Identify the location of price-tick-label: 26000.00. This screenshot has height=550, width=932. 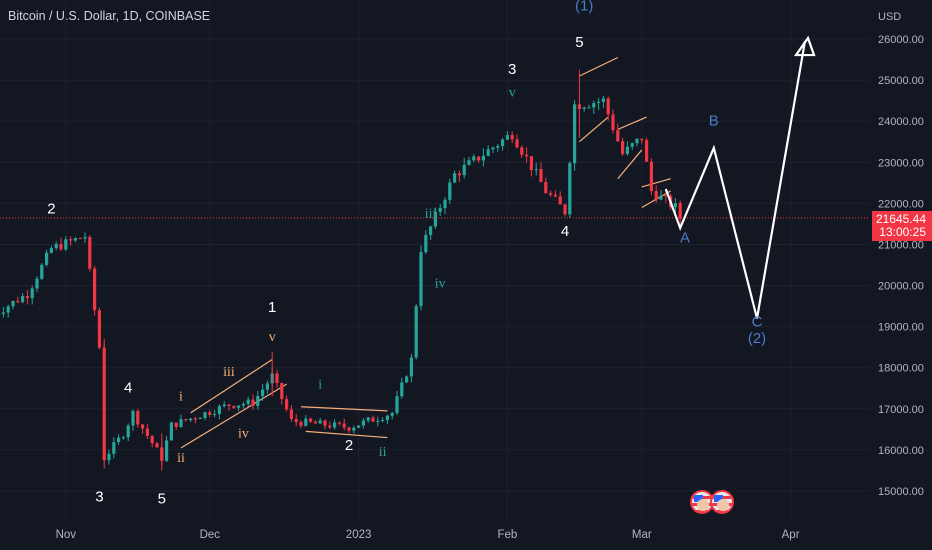
(901, 40).